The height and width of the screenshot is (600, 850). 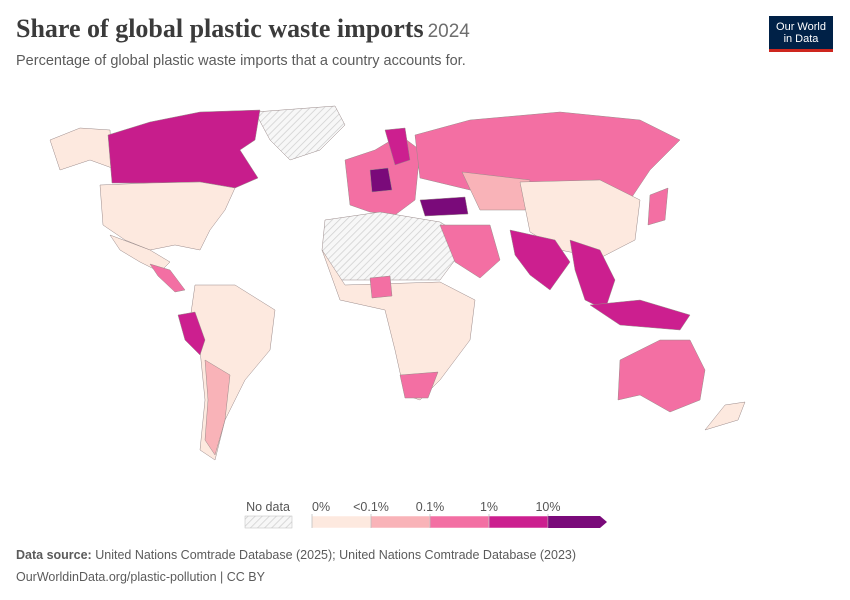 I want to click on legend-tick-label: 0.1%, so click(x=430, y=507).